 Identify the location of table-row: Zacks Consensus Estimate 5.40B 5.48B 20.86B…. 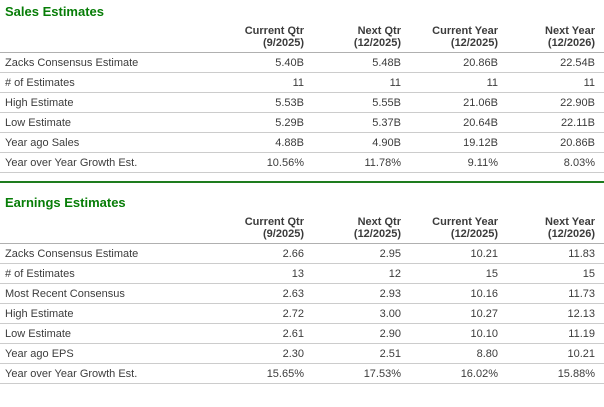
(302, 62).